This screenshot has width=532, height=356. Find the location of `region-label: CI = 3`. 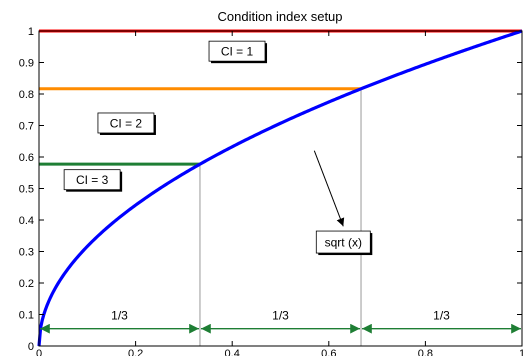

region-label: CI = 3 is located at coordinates (92, 180).